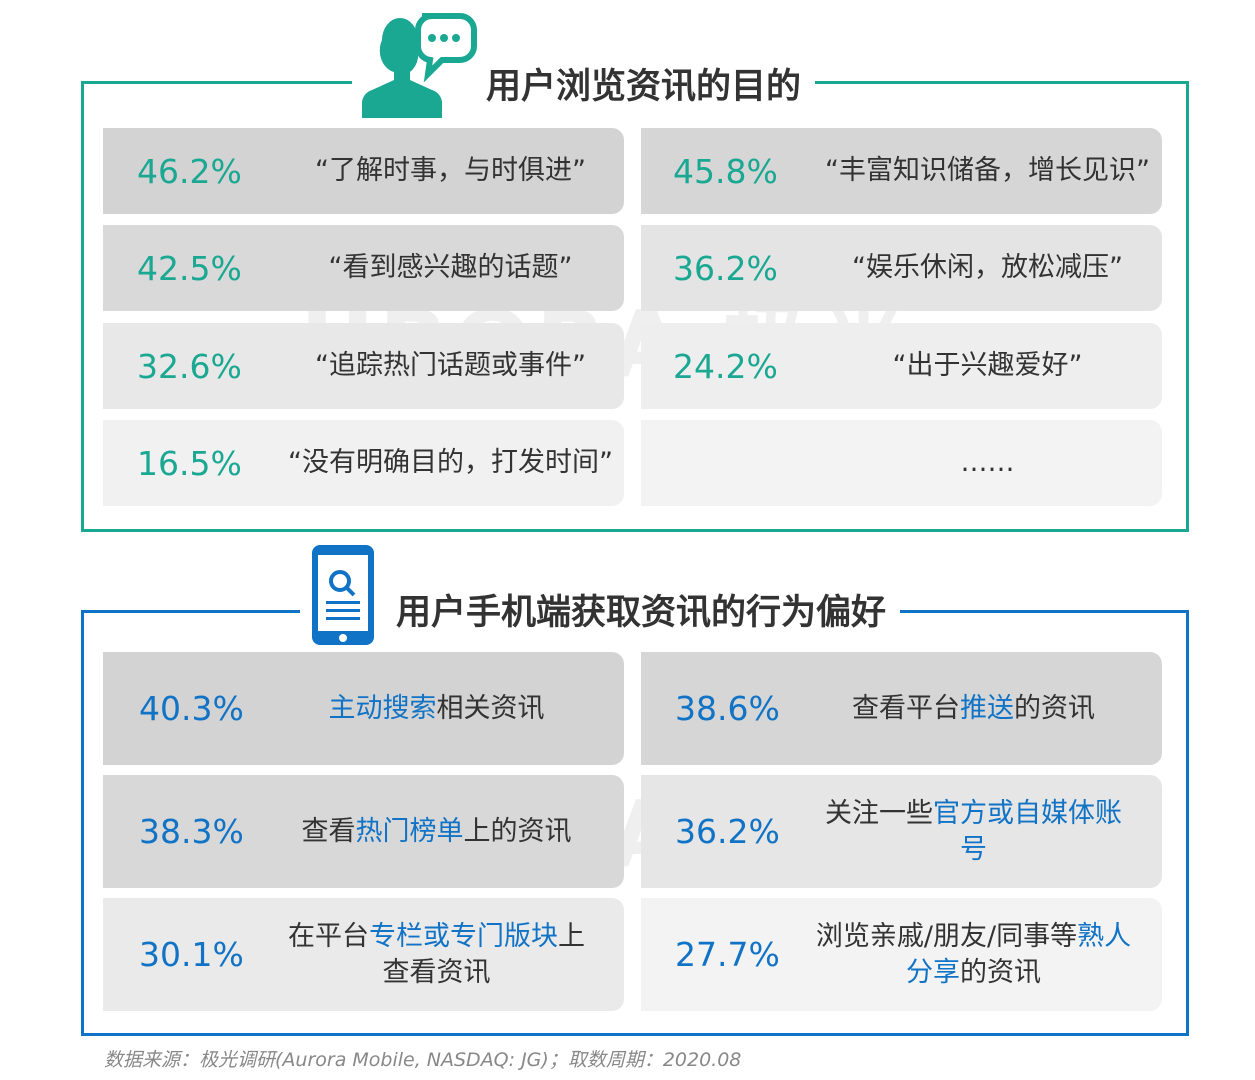 The height and width of the screenshot is (1080, 1255). Describe the element at coordinates (191, 708) in the screenshot. I see `percentage: 40.3%` at that location.